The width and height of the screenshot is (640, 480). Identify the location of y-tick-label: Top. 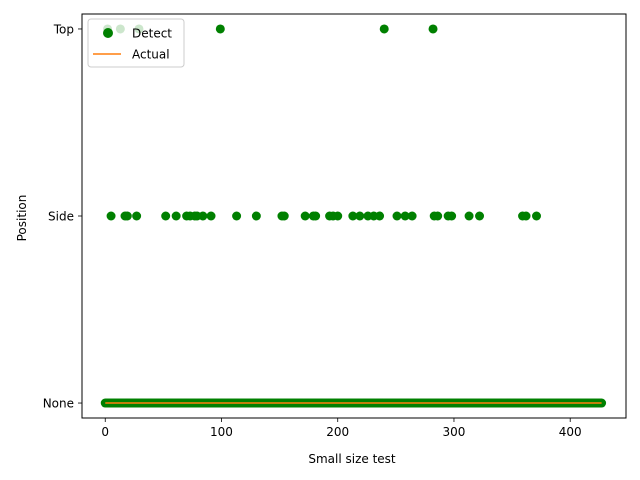
(63, 29).